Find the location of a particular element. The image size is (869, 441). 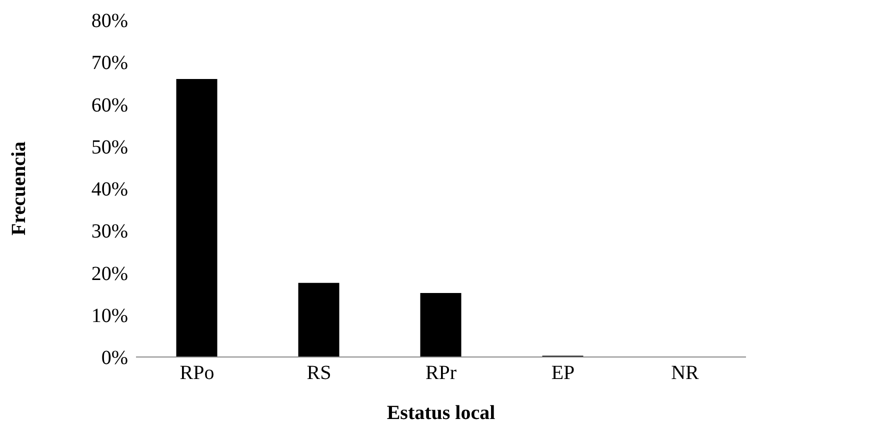

y-axis-title: Frecuencia is located at coordinates (19, 188).